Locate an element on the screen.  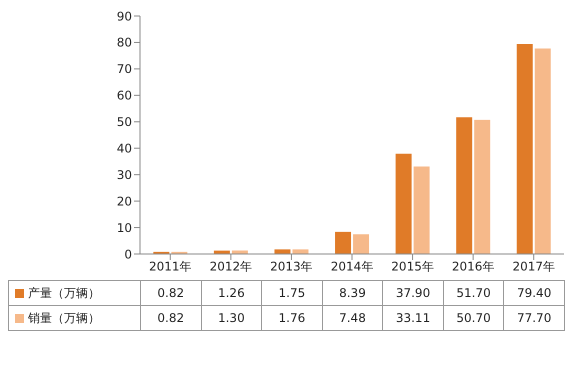
y-tick-label: 70 is located at coordinates (124, 69).